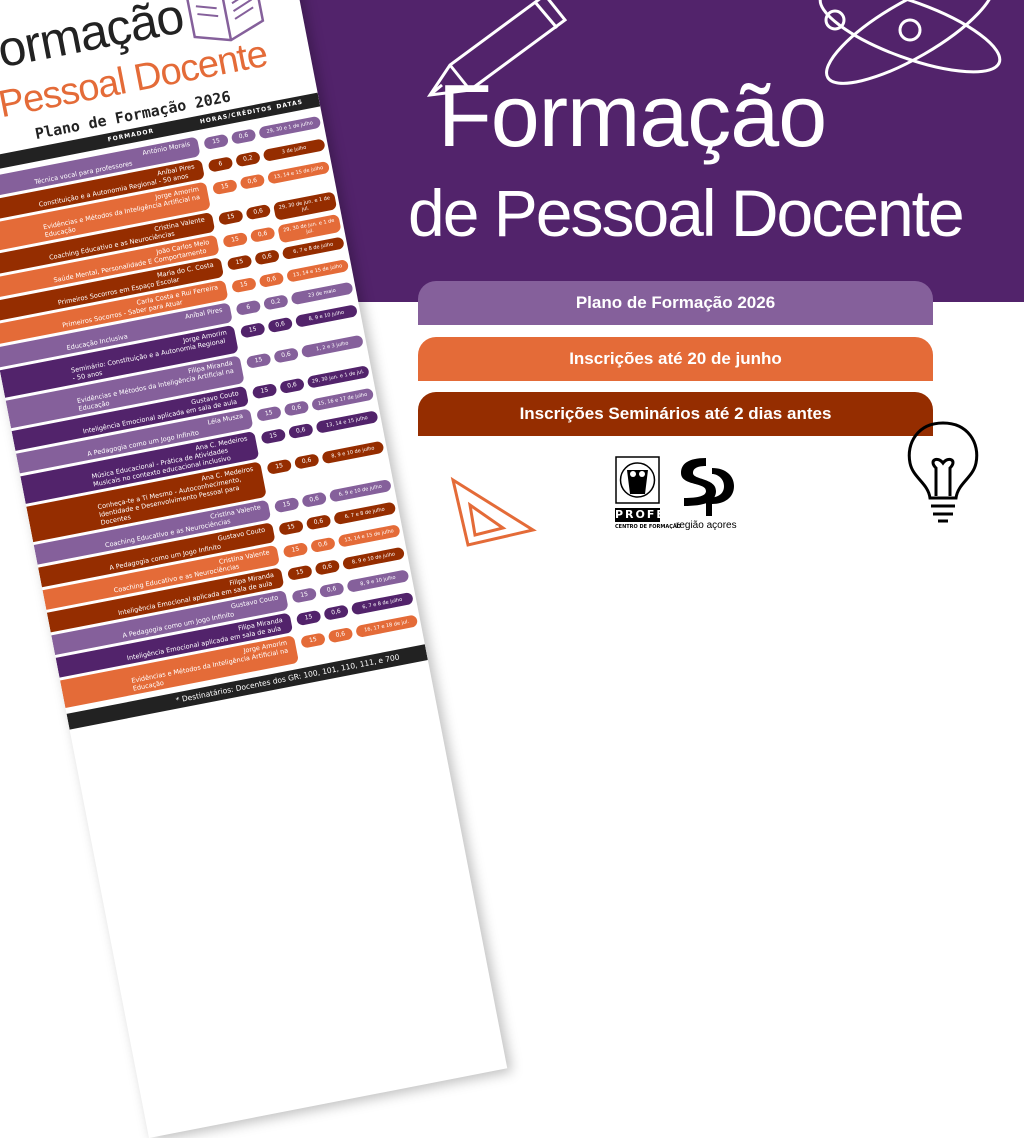 This screenshot has height=1138, width=1024. What do you see at coordinates (637, 480) in the screenshot?
I see `owl-emblem-icon` at bounding box center [637, 480].